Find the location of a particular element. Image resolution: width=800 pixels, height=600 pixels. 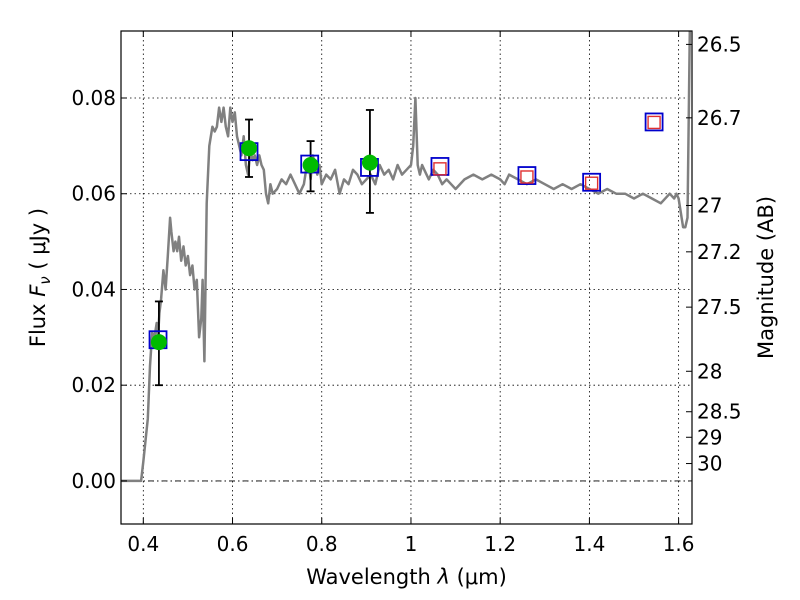

y-axis-label-symbol: F is located at coordinates (38, 290).